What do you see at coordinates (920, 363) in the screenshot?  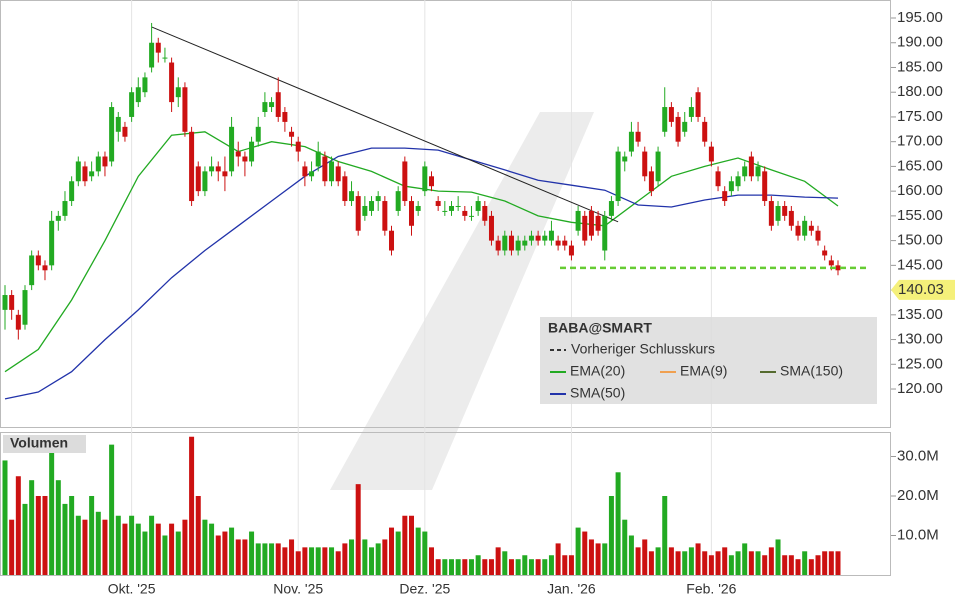 I see `y-tick-label: 125.00` at bounding box center [920, 363].